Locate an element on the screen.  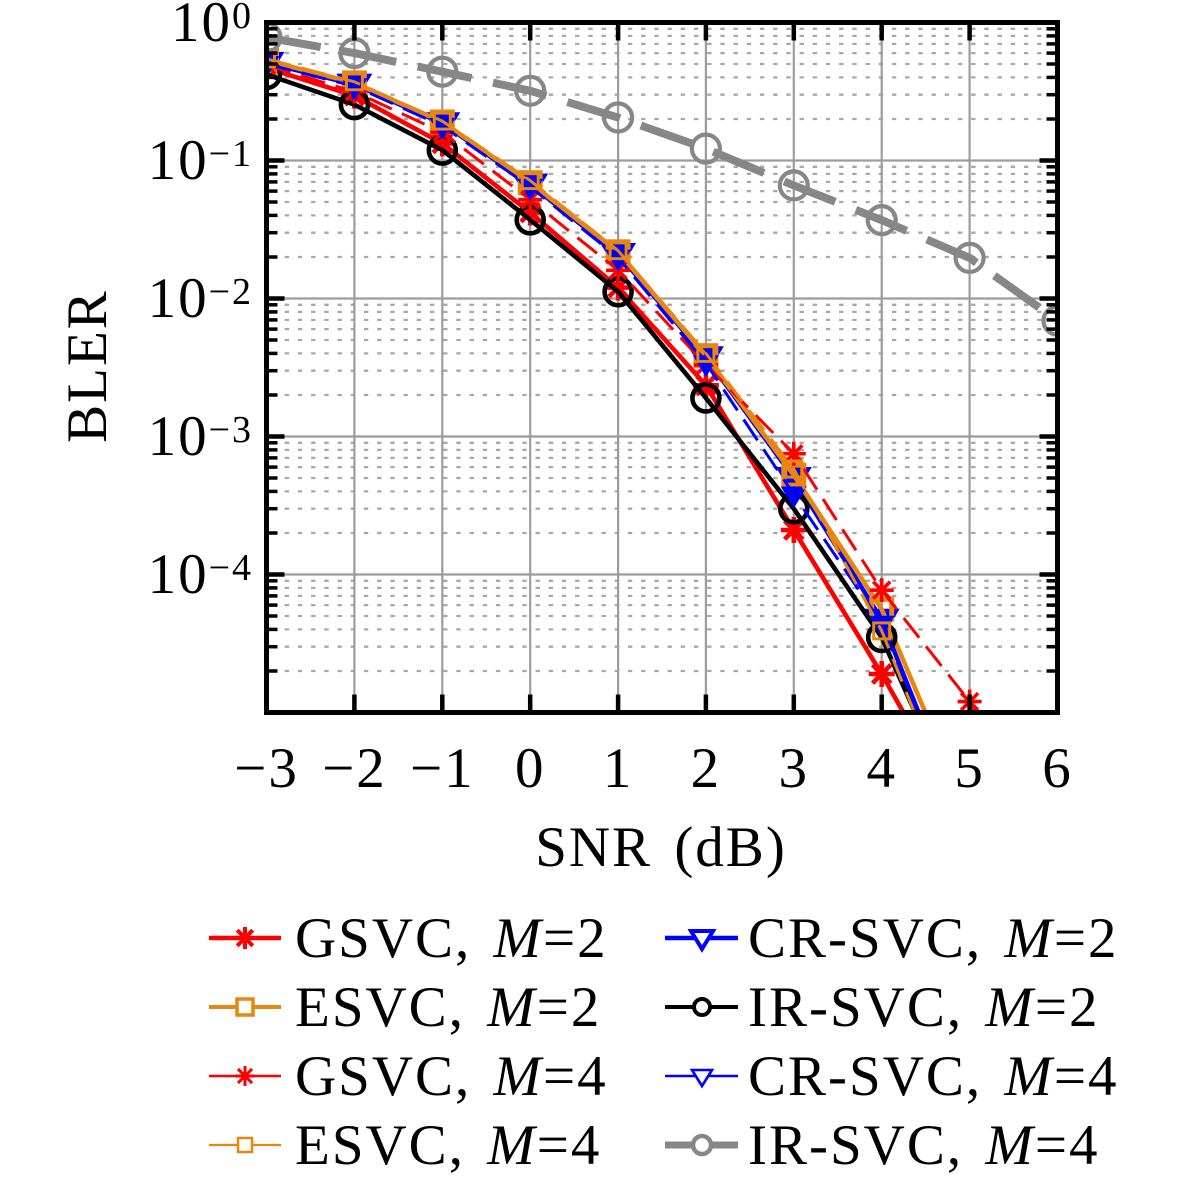
svg-text: CR-SVC, M=4 is located at coordinates (933, 1076).